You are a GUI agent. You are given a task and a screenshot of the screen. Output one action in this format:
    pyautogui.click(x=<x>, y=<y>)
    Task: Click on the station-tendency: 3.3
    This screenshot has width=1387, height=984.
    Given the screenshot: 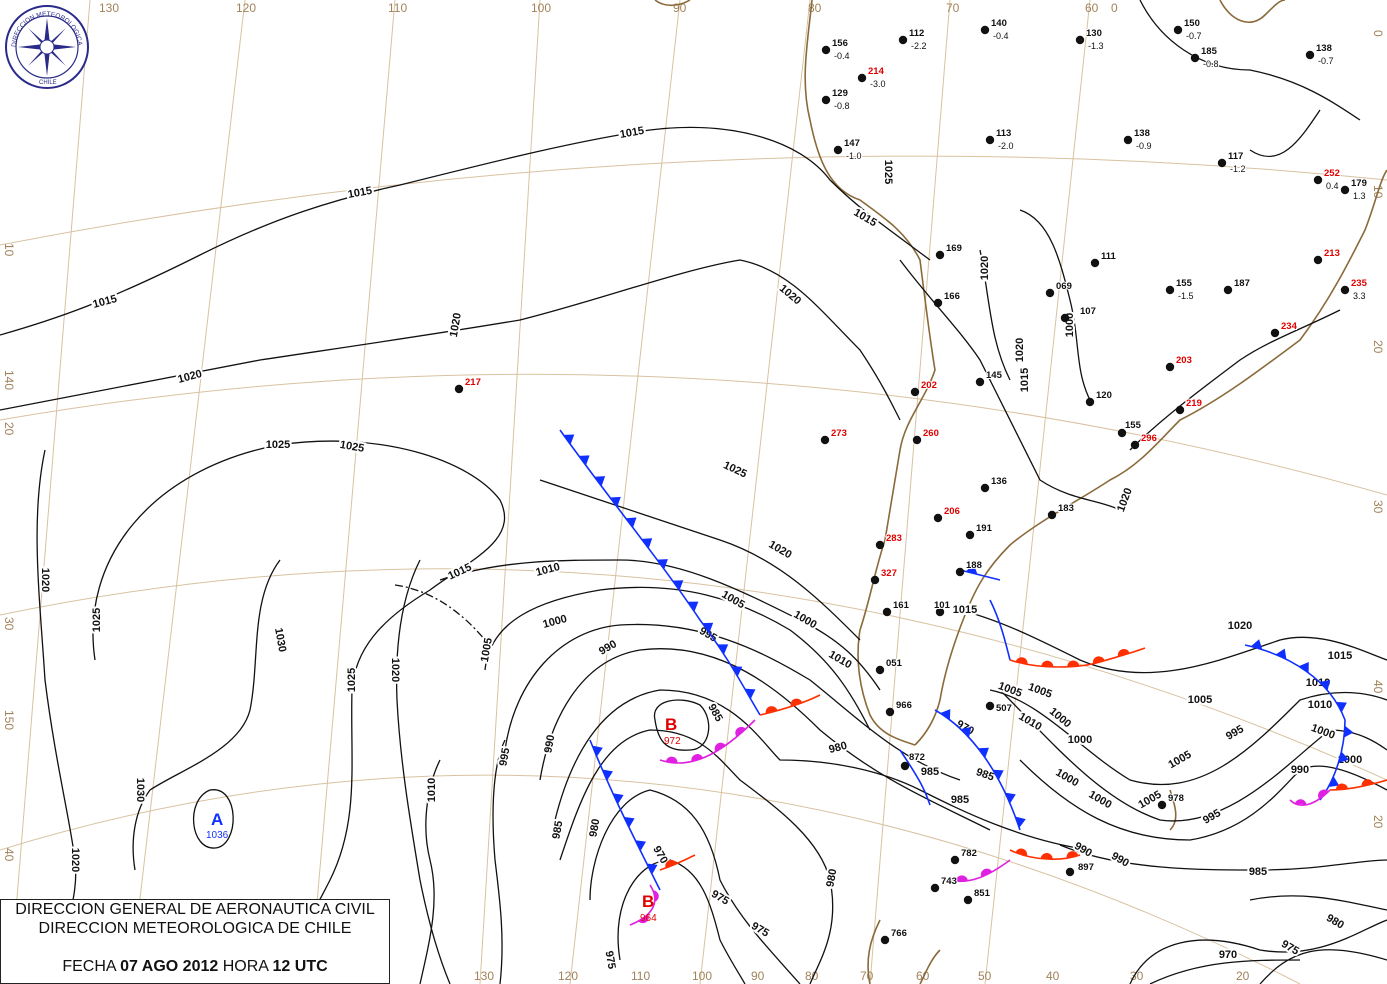 What is the action you would take?
    pyautogui.click(x=1359, y=296)
    